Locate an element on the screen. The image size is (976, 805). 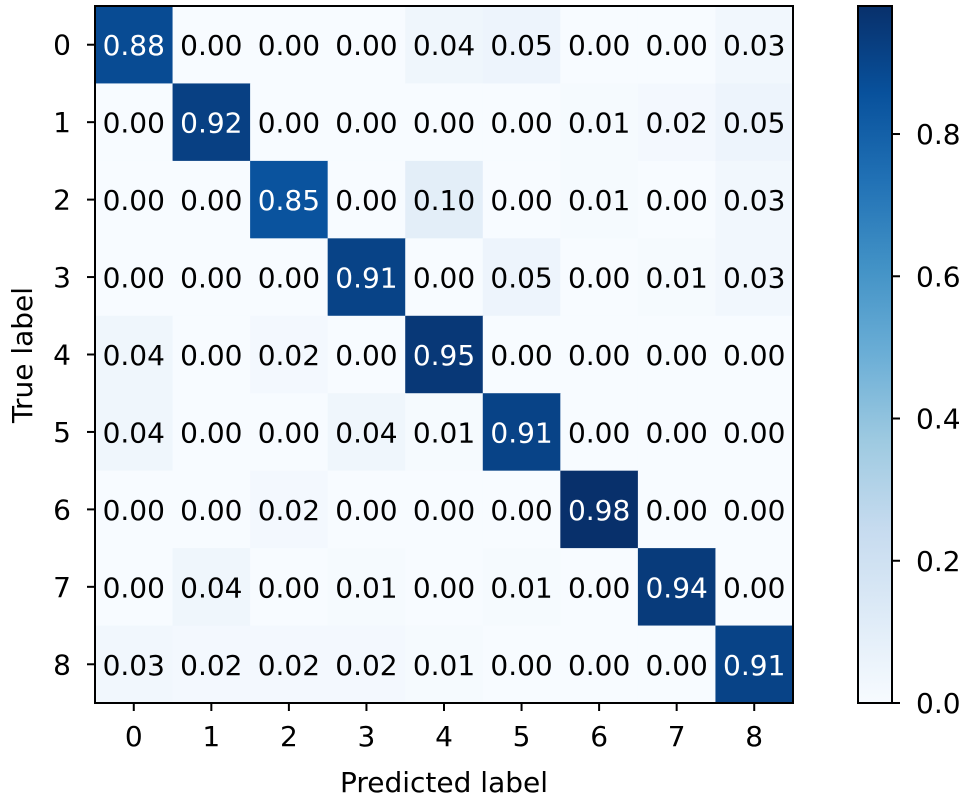
y-axis-ticks: 0 1 2 3 4 5 6 7 8 is located at coordinates (74, 355).